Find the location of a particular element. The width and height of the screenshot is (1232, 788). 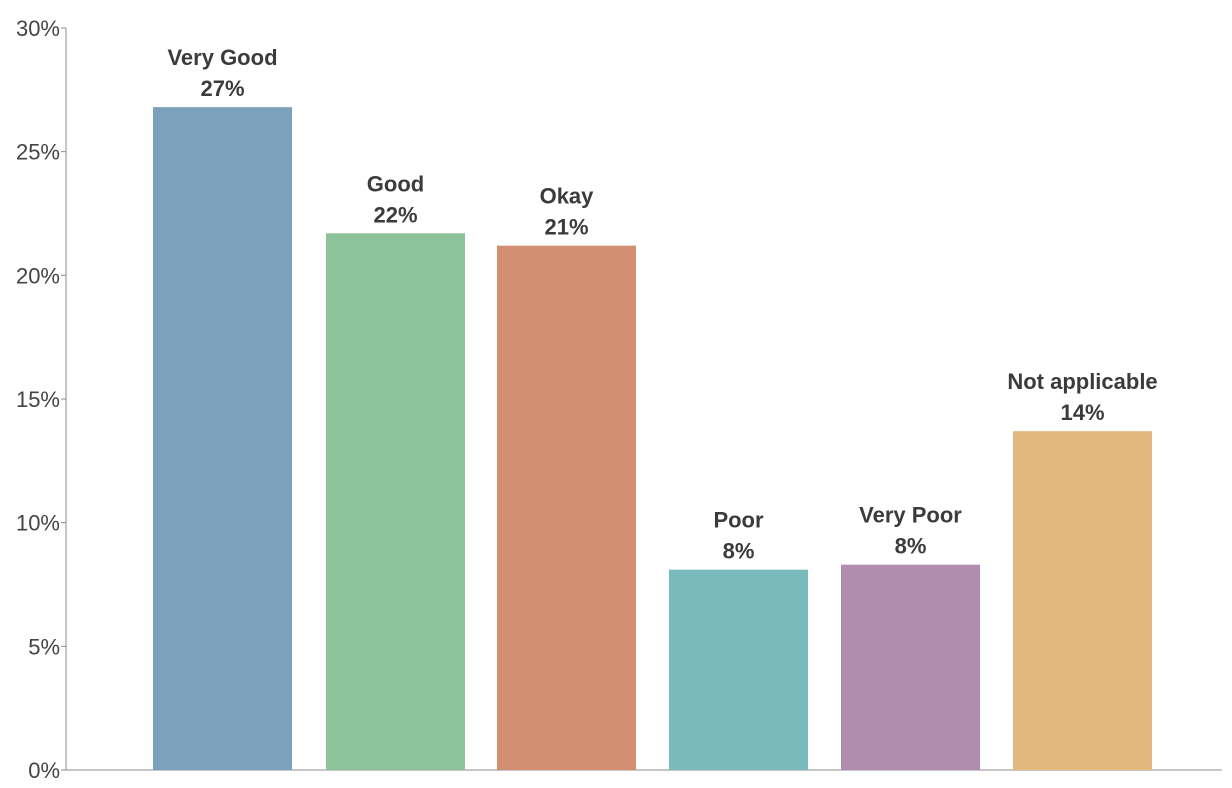

bar-good is located at coordinates (395, 501).